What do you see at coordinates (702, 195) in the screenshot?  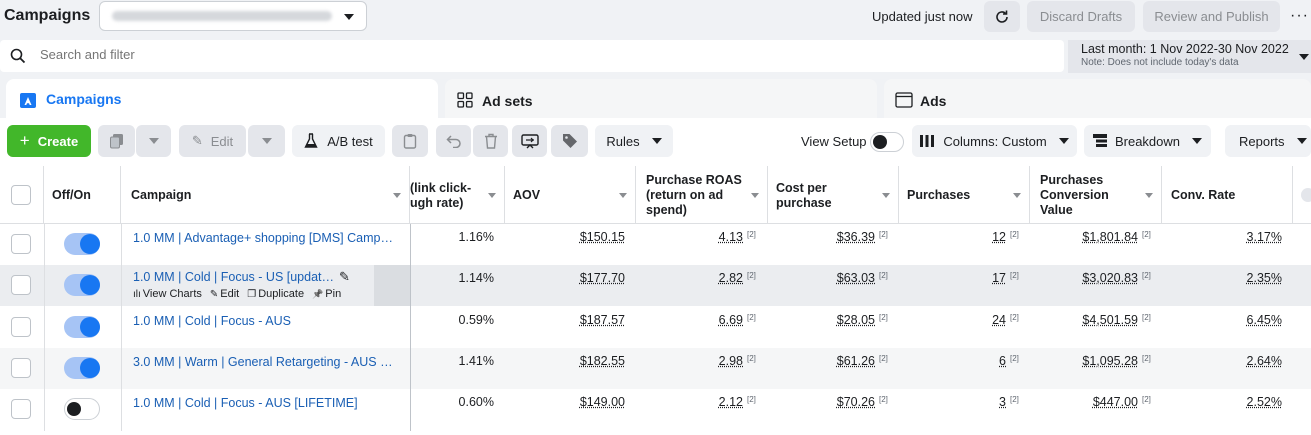 I see `header-purchase-roas: Purchase ROAS (return on ad spend)` at bounding box center [702, 195].